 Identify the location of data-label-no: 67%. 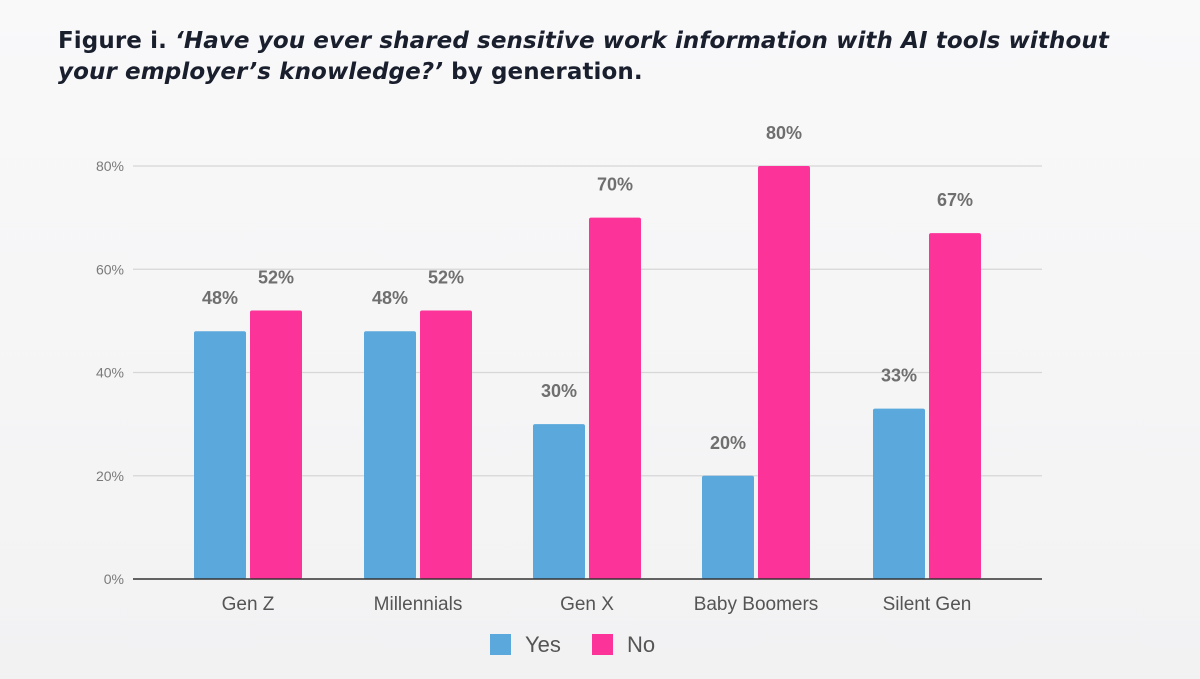
(955, 200).